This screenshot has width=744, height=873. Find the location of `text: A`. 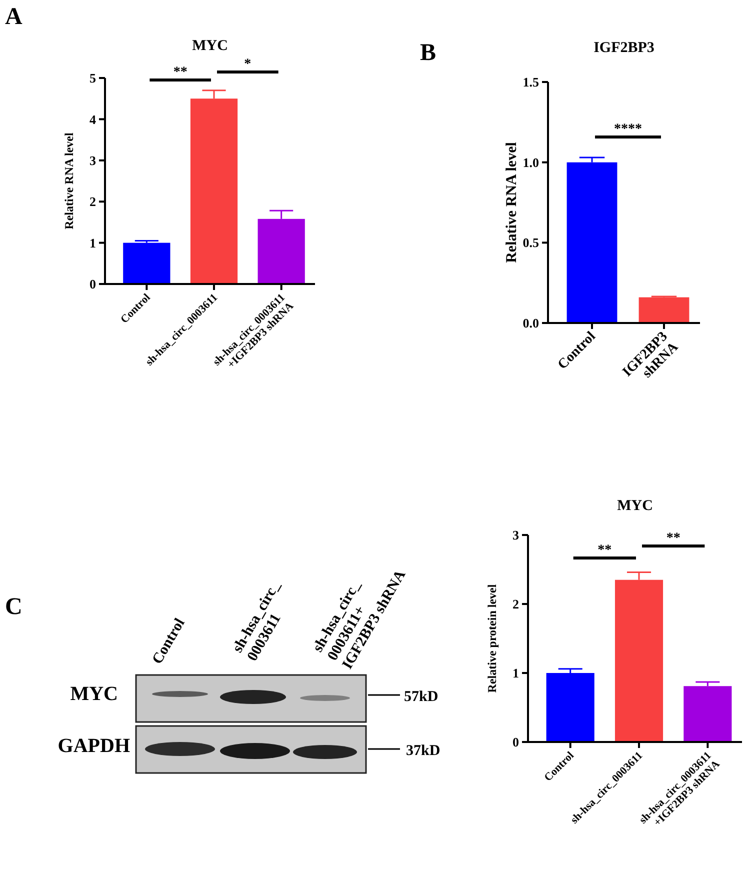

text: A is located at coordinates (14, 17).